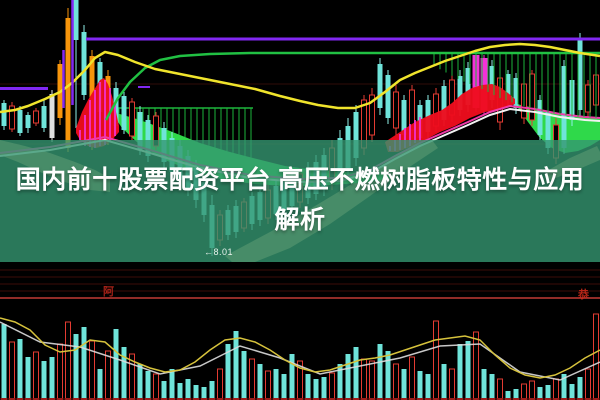 This screenshot has height=400, width=600. Describe the element at coordinates (583, 295) in the screenshot. I see `red-watermark-glyph-right: 恭` at that location.